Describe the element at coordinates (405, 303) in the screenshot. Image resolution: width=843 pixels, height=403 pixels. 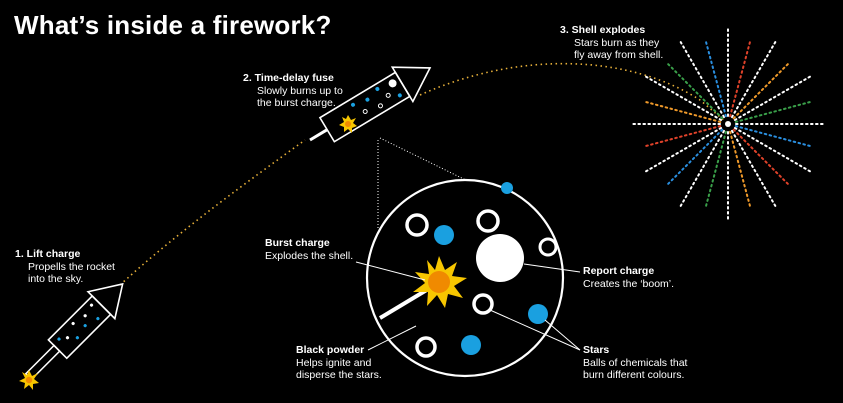
I see `fuse-line` at that location.